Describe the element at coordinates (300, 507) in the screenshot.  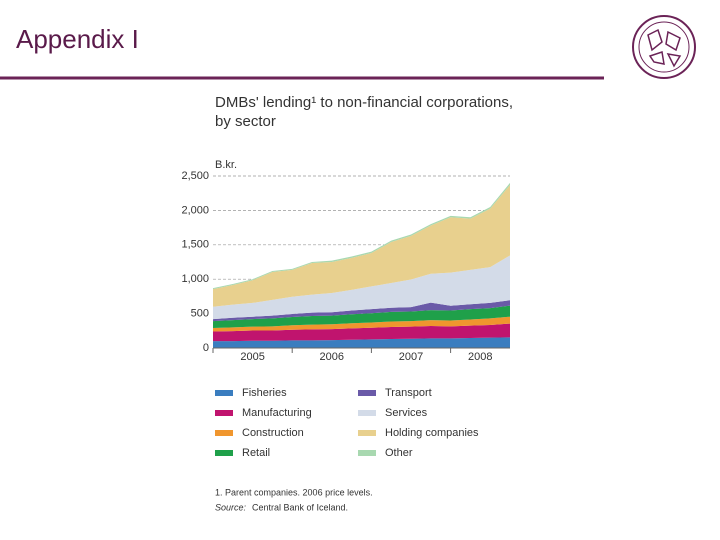
I see `source: Central Bank of Iceland.` at that location.